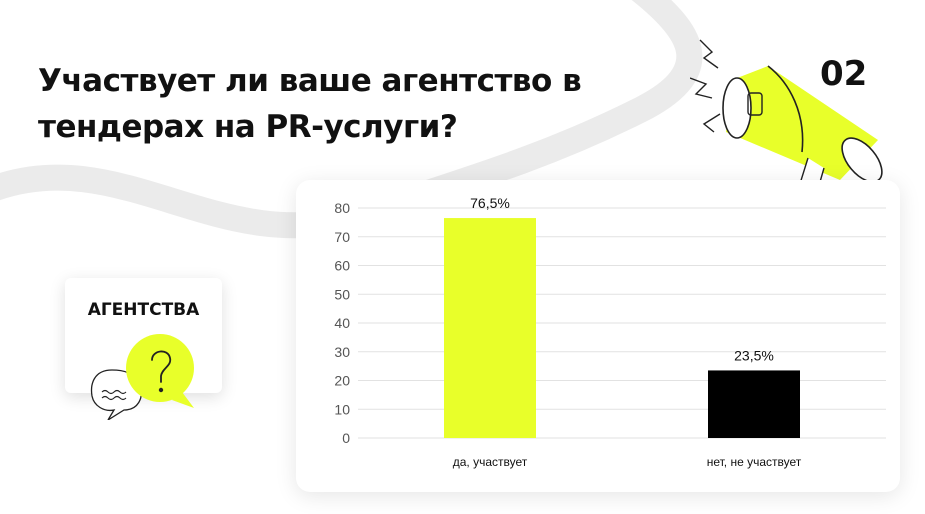  I want to click on y-tick-label: 80, so click(342, 208).